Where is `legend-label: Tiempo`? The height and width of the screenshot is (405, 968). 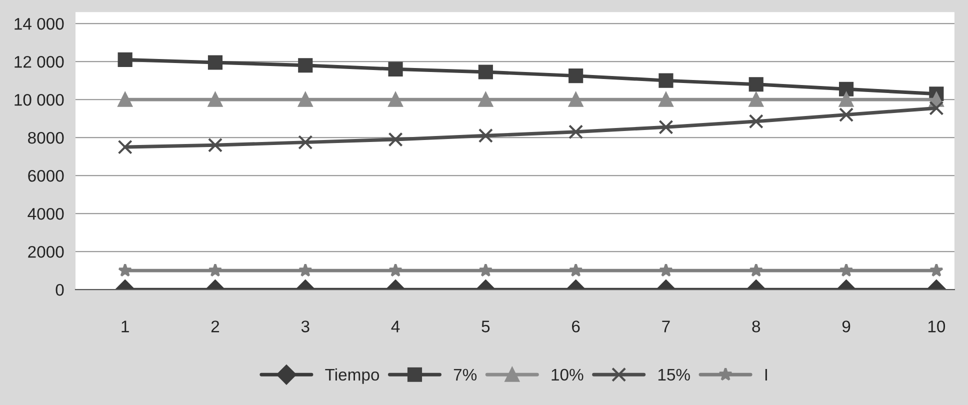 legend-label: Tiempo is located at coordinates (352, 376).